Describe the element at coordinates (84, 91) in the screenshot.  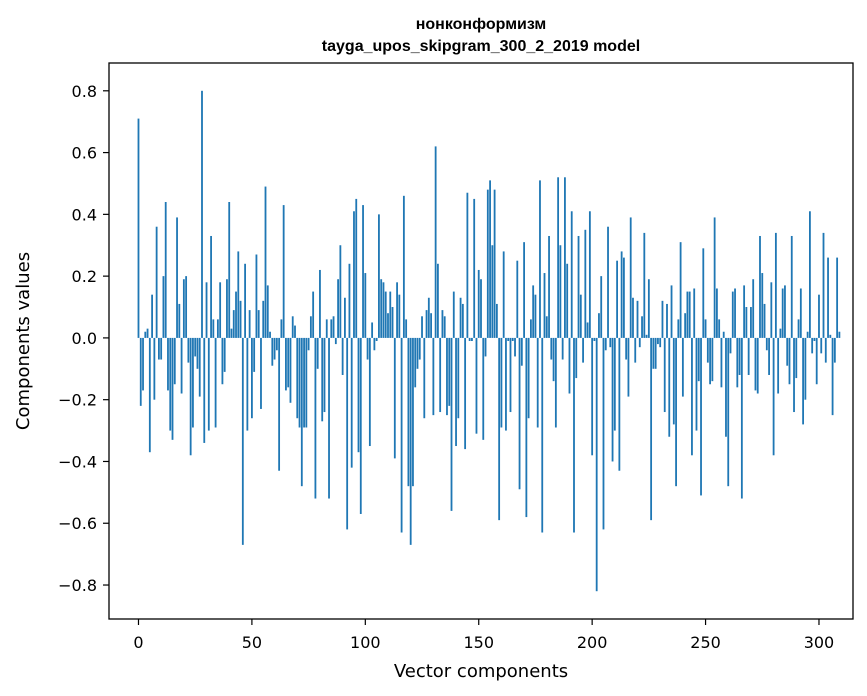
I see `y-tick-label: 0.8` at that location.